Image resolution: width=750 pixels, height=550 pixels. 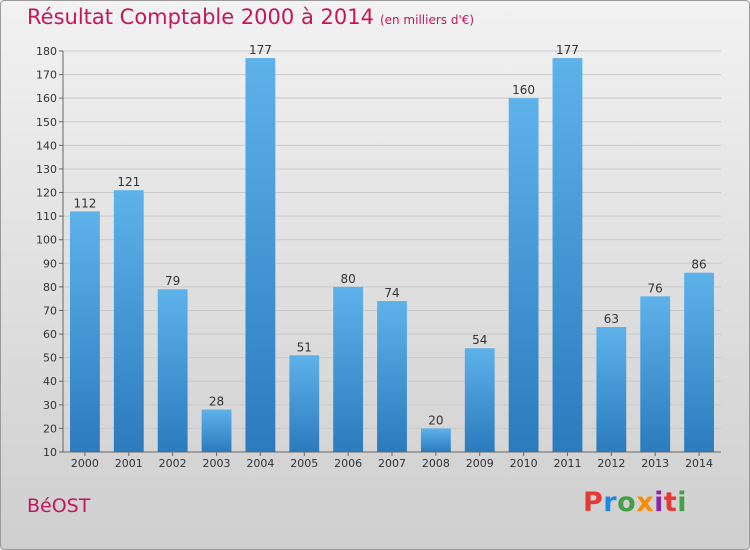 What do you see at coordinates (50, 358) in the screenshot?
I see `y-tick-label: 50` at bounding box center [50, 358].